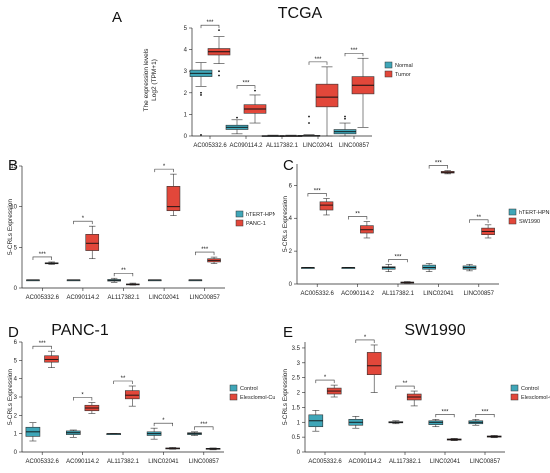  I want to click on legend-label: hTERT-HPNE, so click(534, 213).